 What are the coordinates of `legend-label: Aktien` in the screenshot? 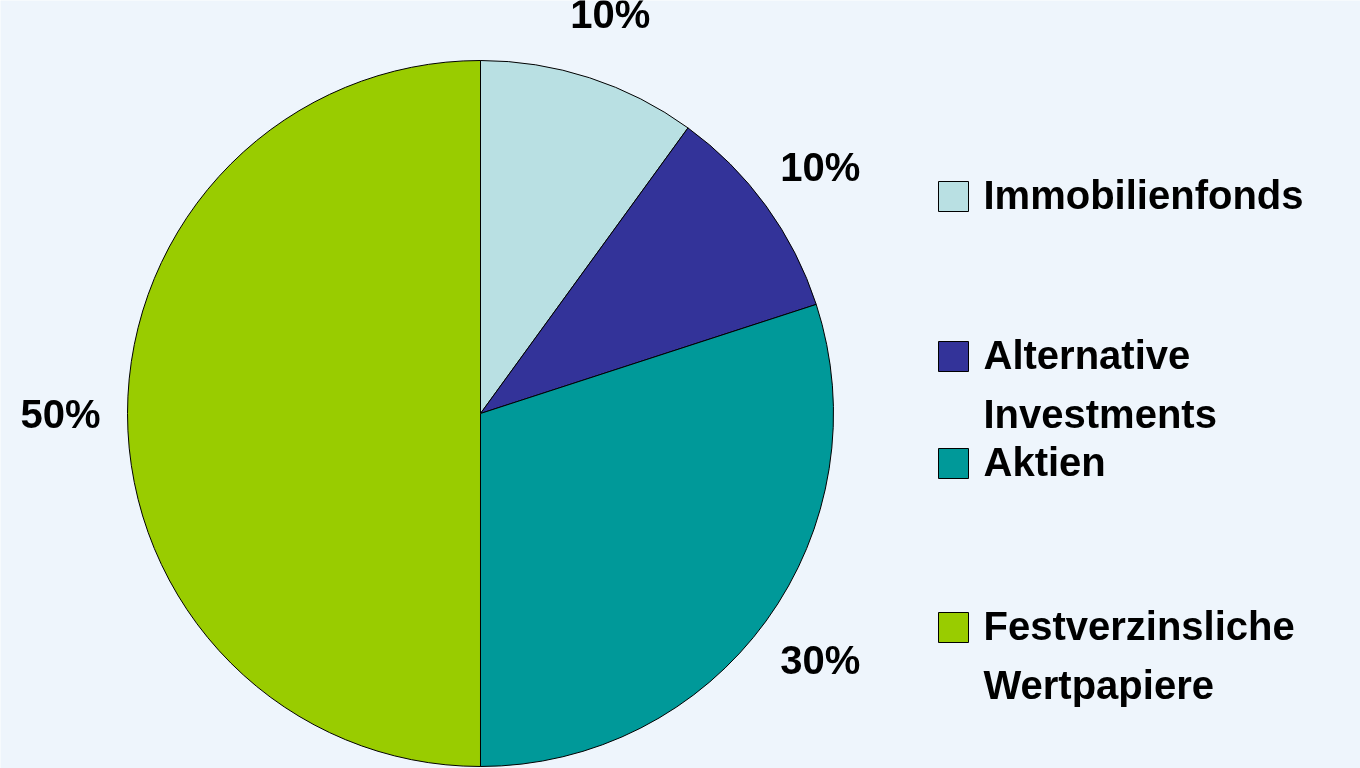 It's located at (1044, 461).